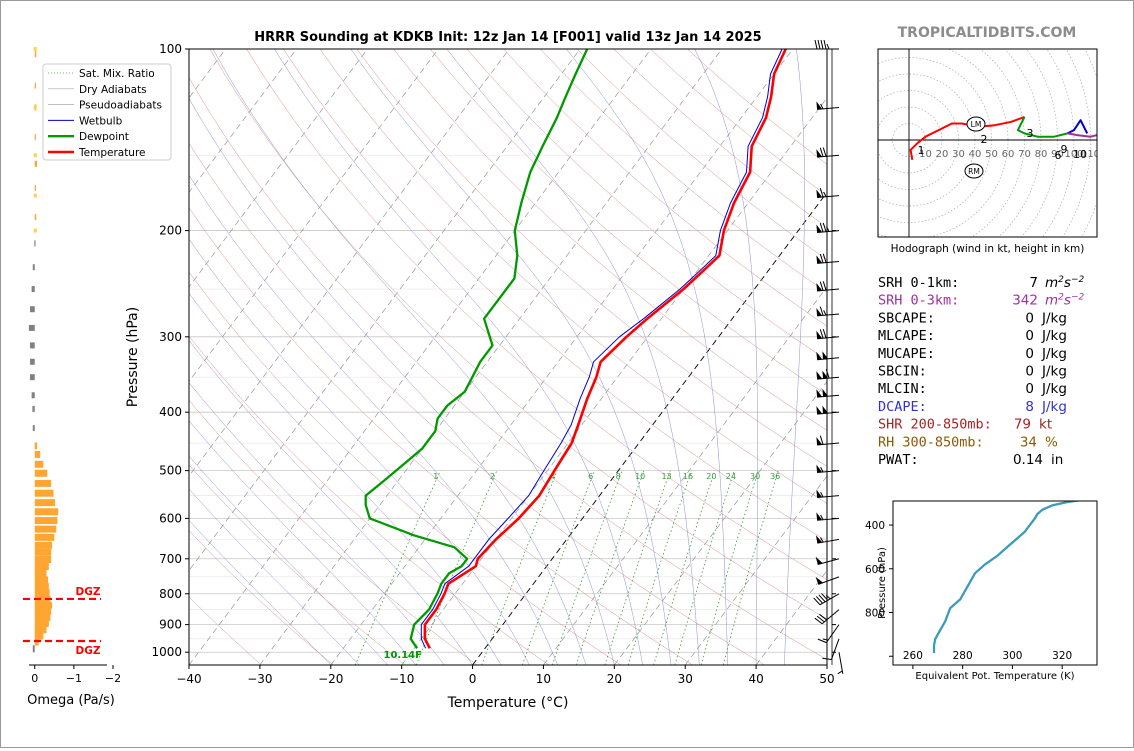 This screenshot has width=1134, height=751. What do you see at coordinates (34, 678) in the screenshot?
I see `omega-tick-label: 0` at bounding box center [34, 678].